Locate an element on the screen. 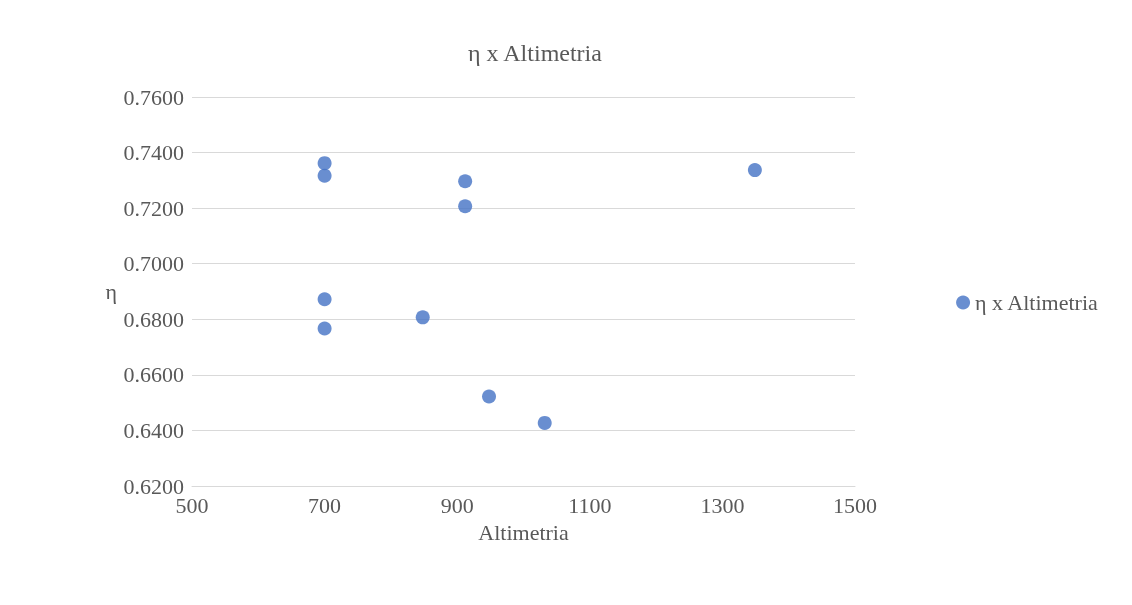 Image resolution: width=1132 pixels, height=605 pixels. x-tick-label: 1300 is located at coordinates (722, 505).